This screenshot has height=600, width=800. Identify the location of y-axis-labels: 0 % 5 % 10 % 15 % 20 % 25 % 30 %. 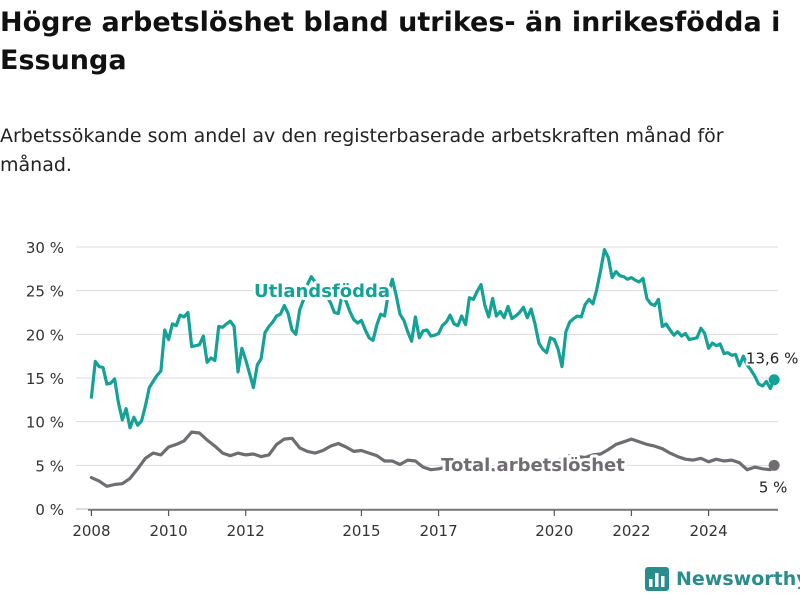
(45, 379).